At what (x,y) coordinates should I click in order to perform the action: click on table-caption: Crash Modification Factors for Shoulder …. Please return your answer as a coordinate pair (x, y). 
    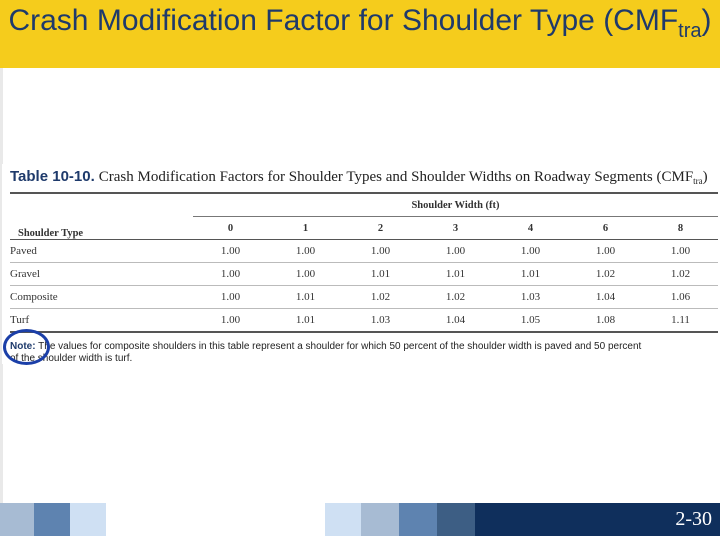
    Looking at the image, I should click on (396, 177).